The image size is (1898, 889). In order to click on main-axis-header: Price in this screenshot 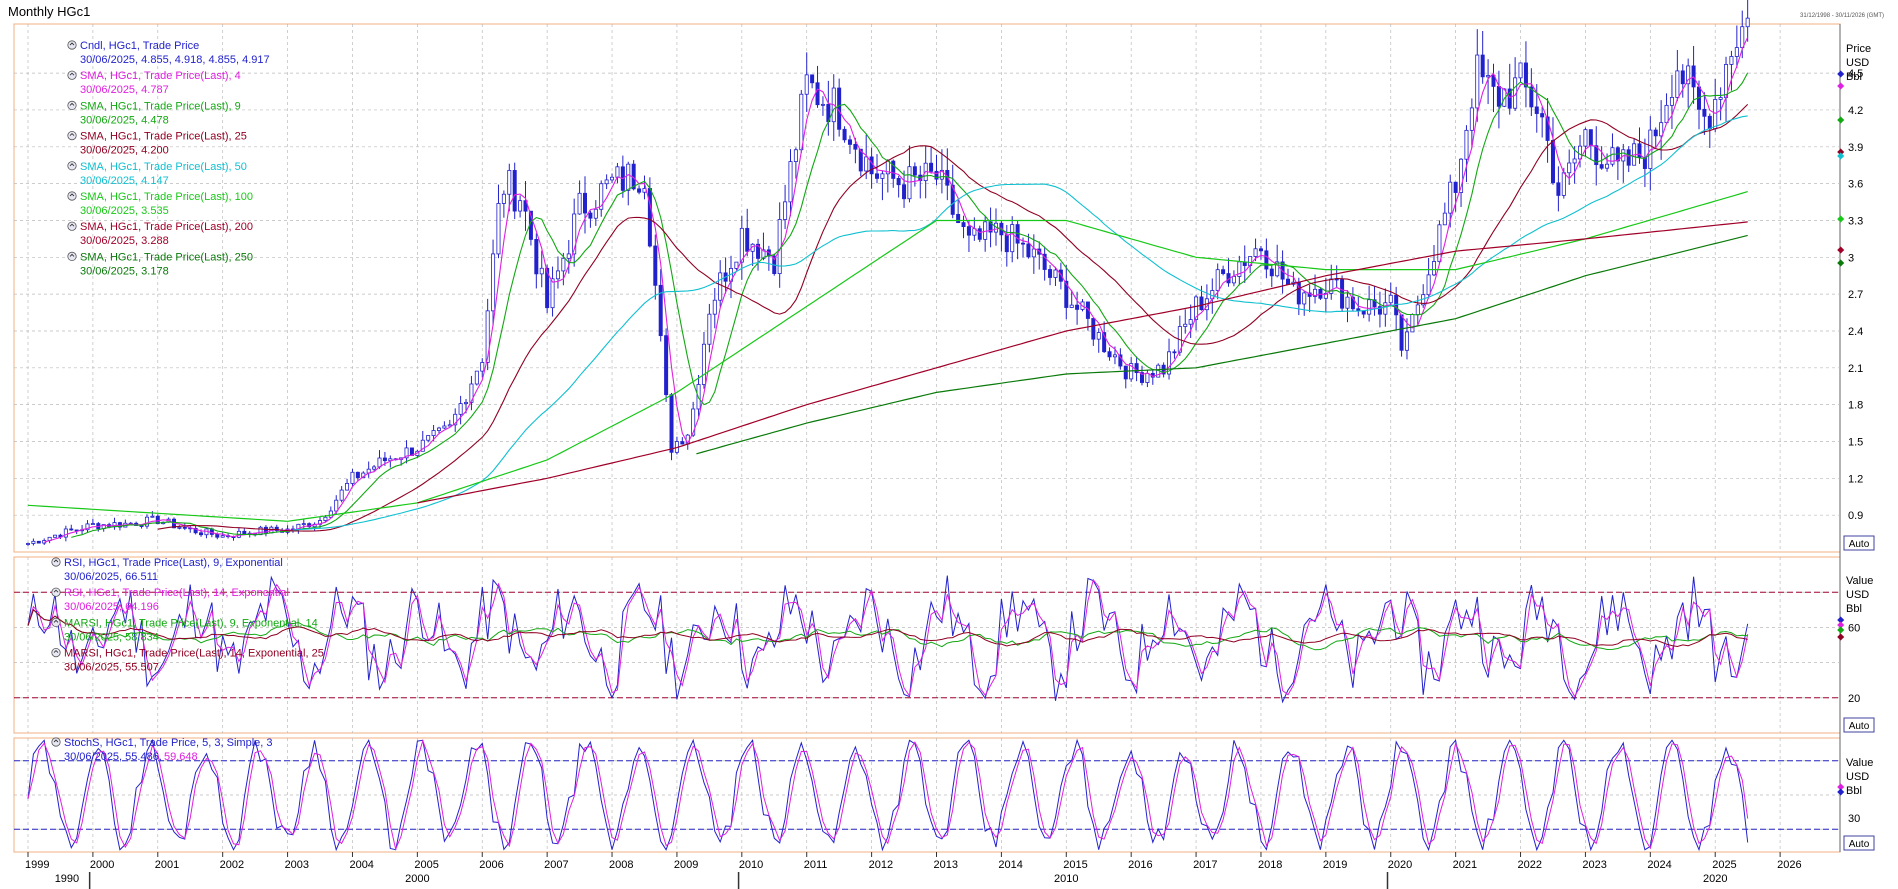, I will do `click(1858, 49)`.